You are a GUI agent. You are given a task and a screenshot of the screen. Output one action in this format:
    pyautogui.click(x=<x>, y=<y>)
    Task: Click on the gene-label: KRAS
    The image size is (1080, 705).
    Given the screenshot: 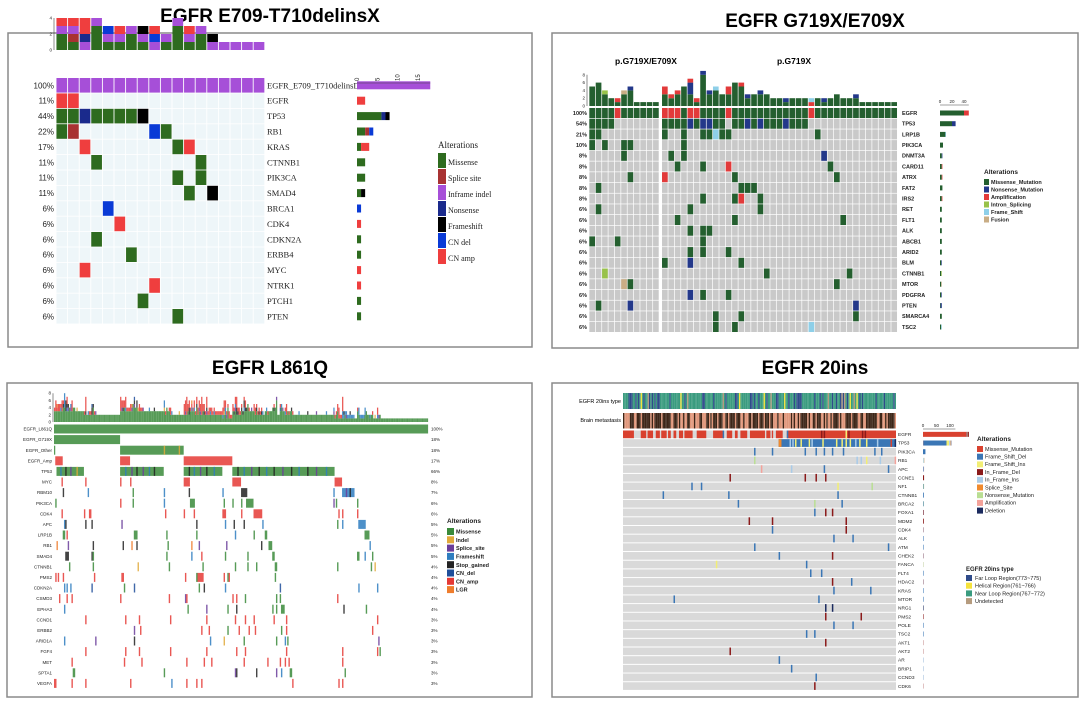 What is the action you would take?
    pyautogui.click(x=278, y=147)
    